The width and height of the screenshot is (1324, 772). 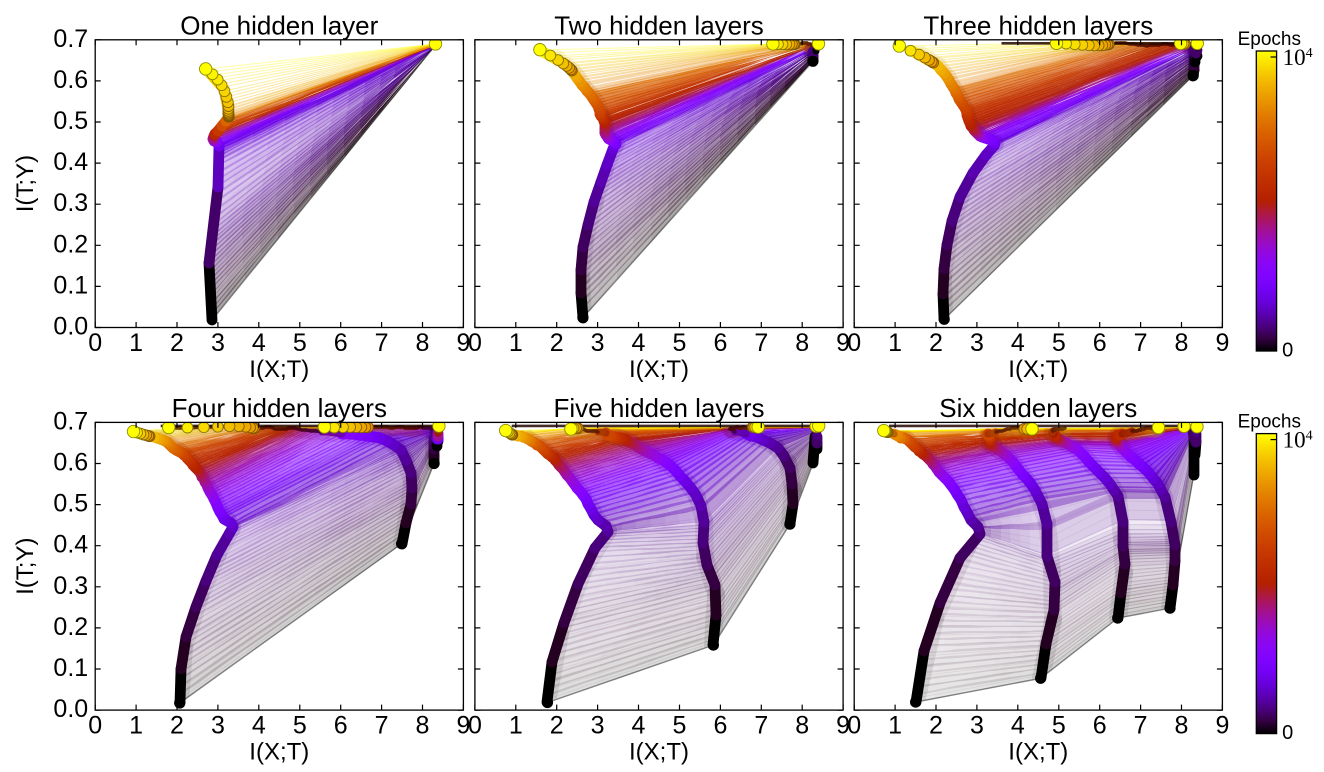 What do you see at coordinates (659, 408) in the screenshot?
I see `svg-text: Five hidden layers` at bounding box center [659, 408].